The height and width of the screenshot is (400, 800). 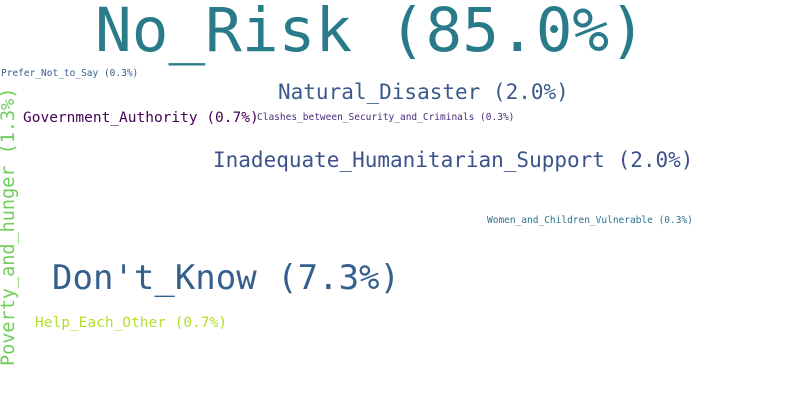 I want to click on word-natural-disaster: Natural_Disaster (2.0%), so click(x=423, y=92).